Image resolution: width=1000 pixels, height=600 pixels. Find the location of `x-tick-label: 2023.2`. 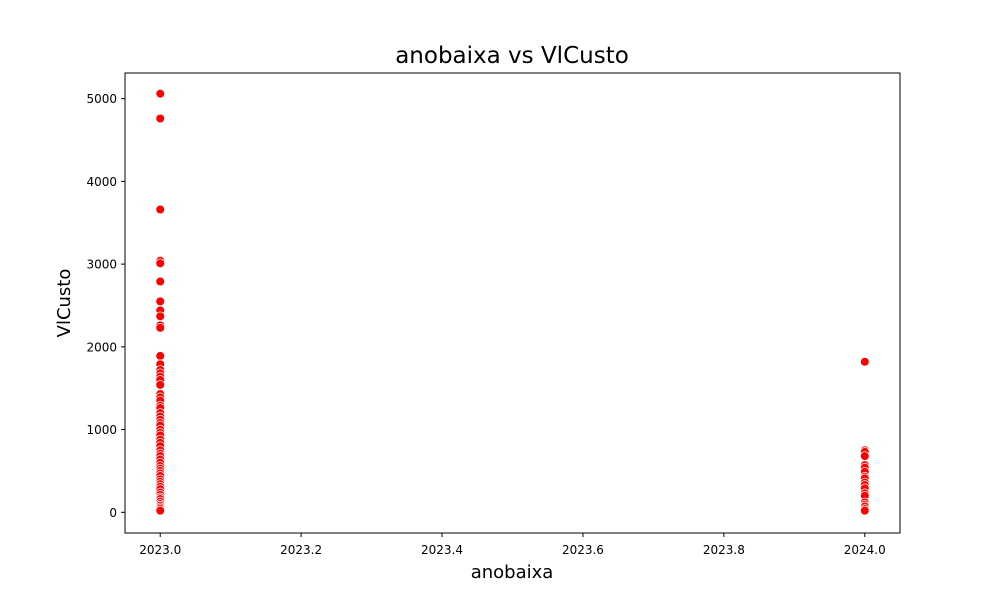

x-tick-label: 2023.2 is located at coordinates (301, 550).